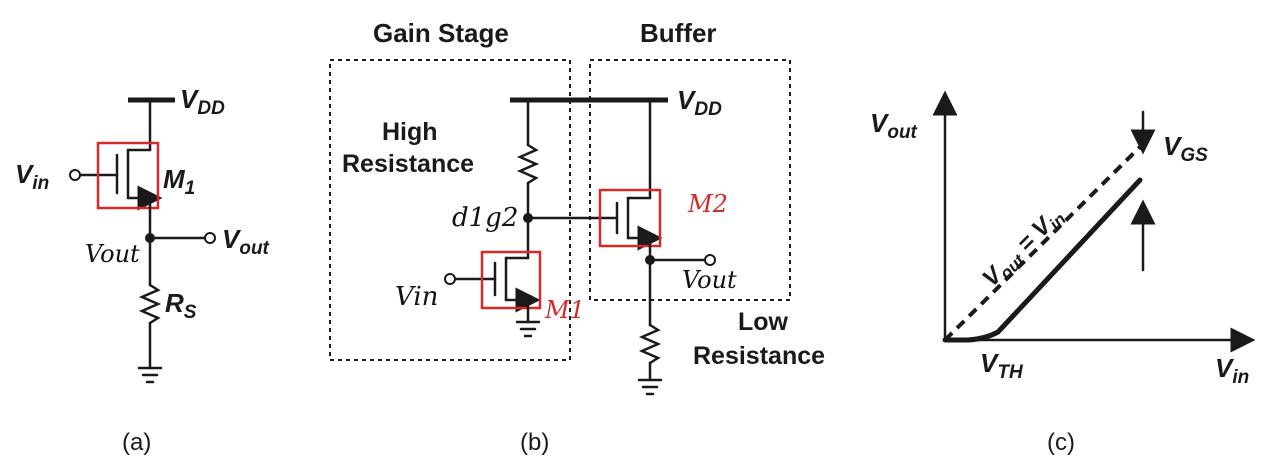 Image resolution: width=1271 pixels, height=475 pixels. Describe the element at coordinates (136, 442) in the screenshot. I see `caption-a: (a)` at that location.